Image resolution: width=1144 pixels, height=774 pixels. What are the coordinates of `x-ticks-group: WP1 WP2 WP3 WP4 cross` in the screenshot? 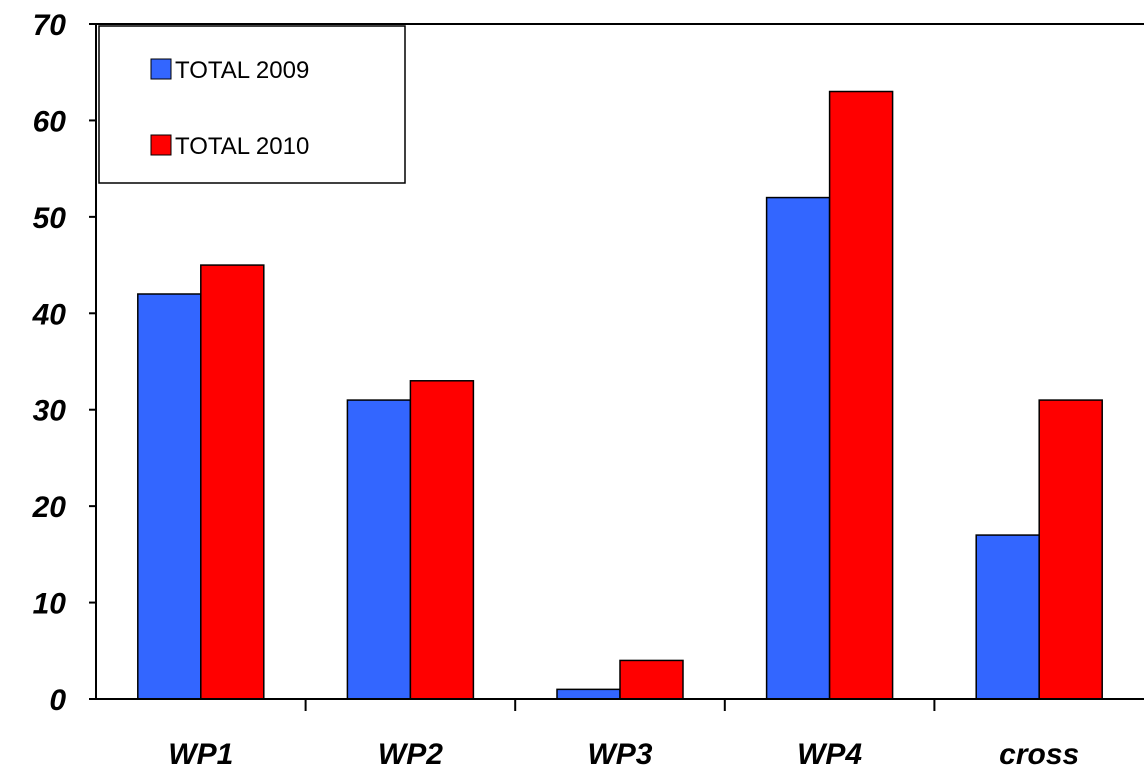 It's located at (623, 735).